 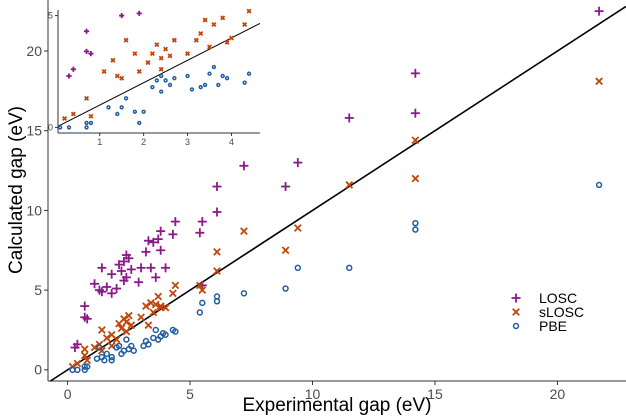 What do you see at coordinates (99, 142) in the screenshot?
I see `inset-x-tick-label: 1` at bounding box center [99, 142].